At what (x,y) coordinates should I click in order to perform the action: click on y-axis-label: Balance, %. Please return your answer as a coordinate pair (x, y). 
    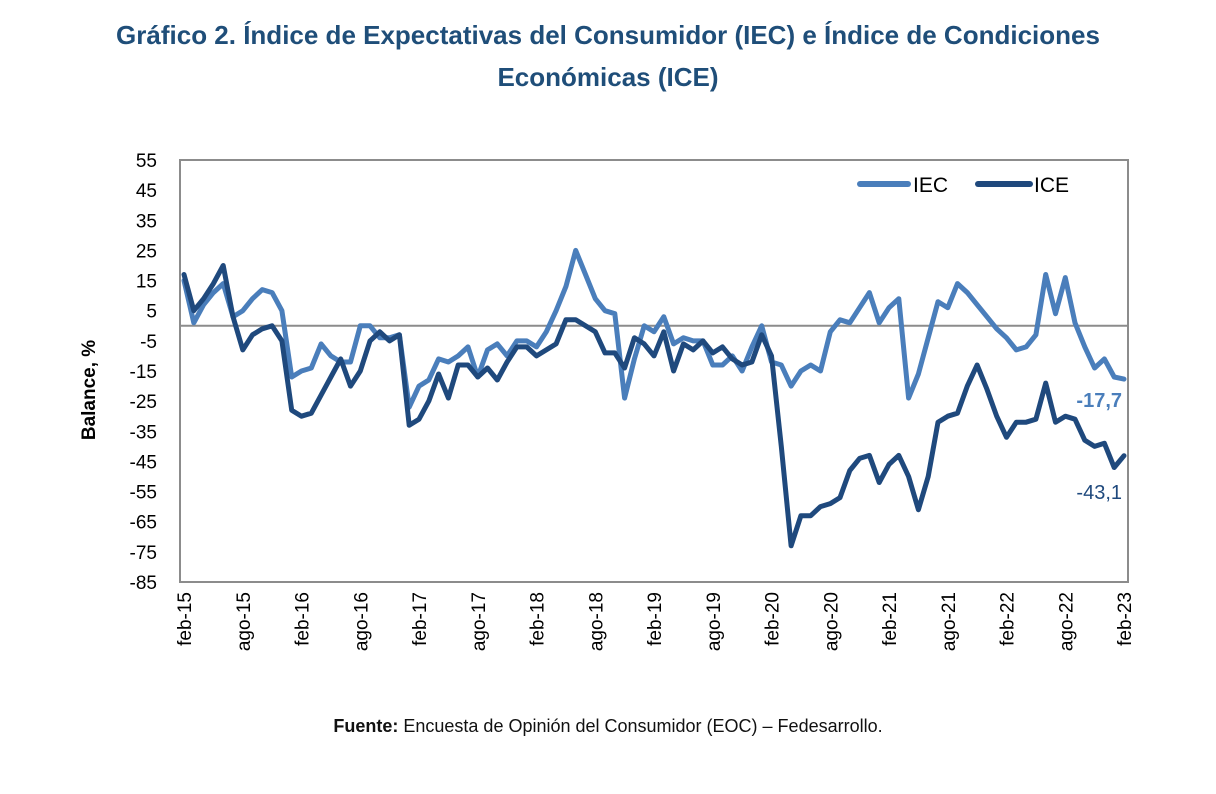
    Looking at the image, I should click on (89, 390).